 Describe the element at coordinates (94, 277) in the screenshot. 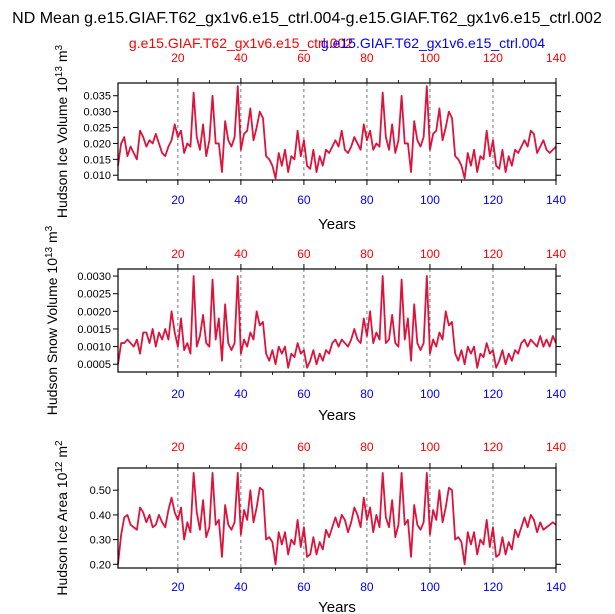

I see `y-tick-label: 0.0030` at that location.